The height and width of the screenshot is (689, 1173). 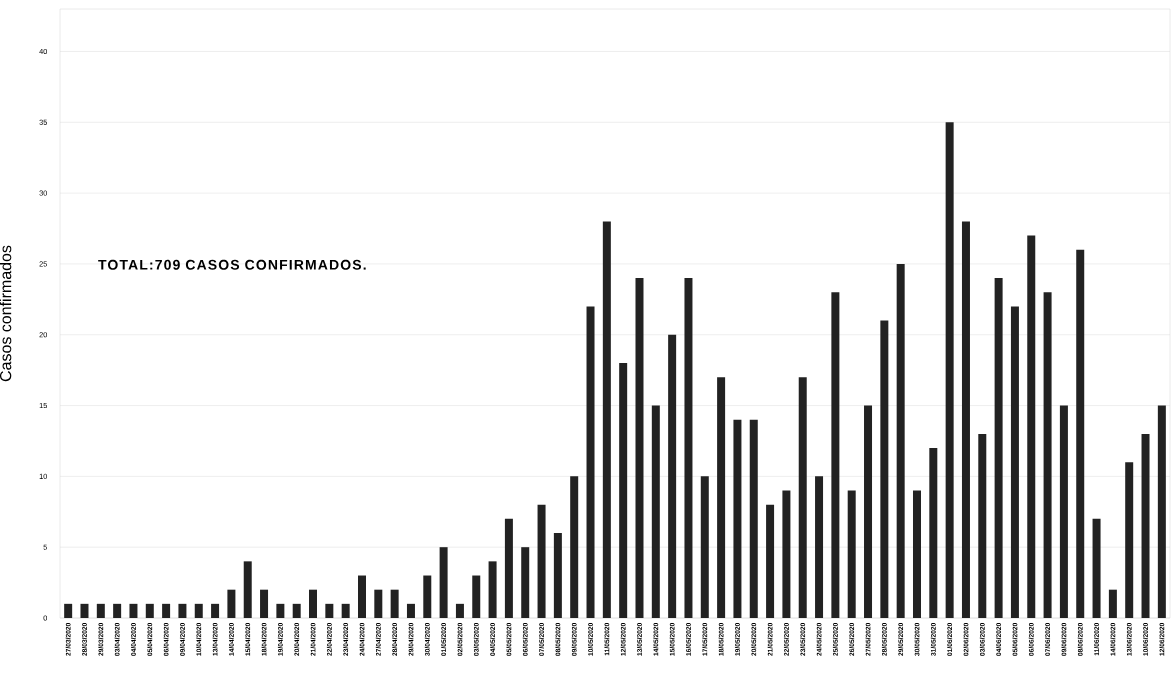 I want to click on annotation: TOTAL:709 CASOS CONFIRMADOS., so click(x=232, y=264).